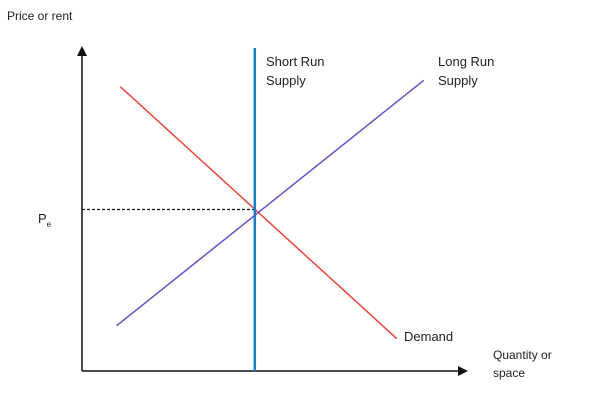 The width and height of the screenshot is (603, 407). I want to click on demand-label-line-1: Demand, so click(428, 336).